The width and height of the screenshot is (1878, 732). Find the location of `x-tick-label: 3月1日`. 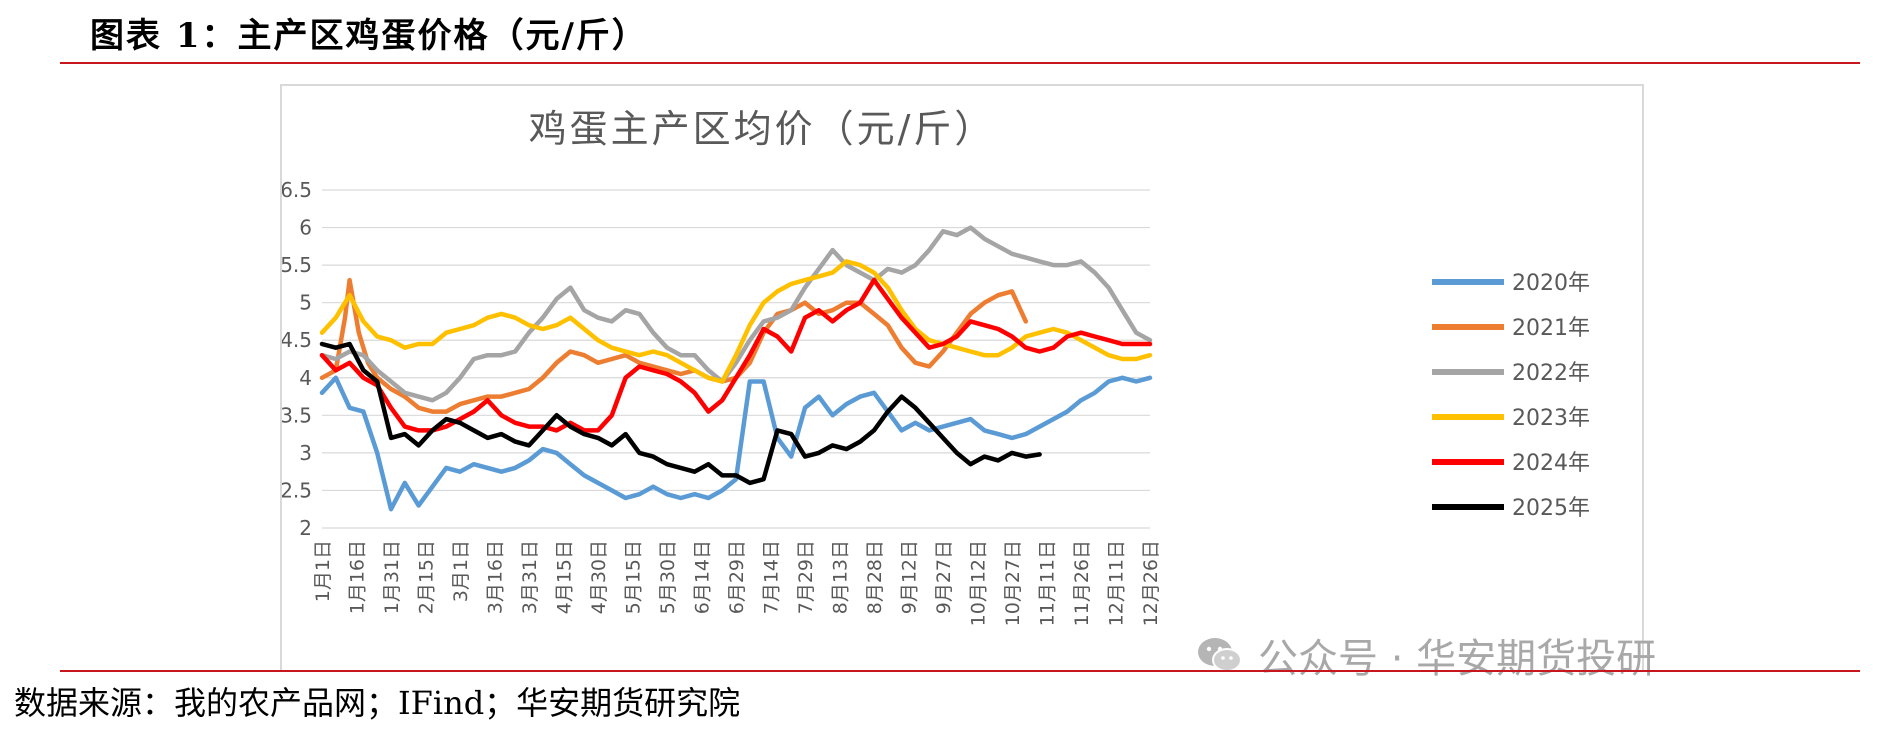

x-tick-label: 3月1日 is located at coordinates (461, 571).